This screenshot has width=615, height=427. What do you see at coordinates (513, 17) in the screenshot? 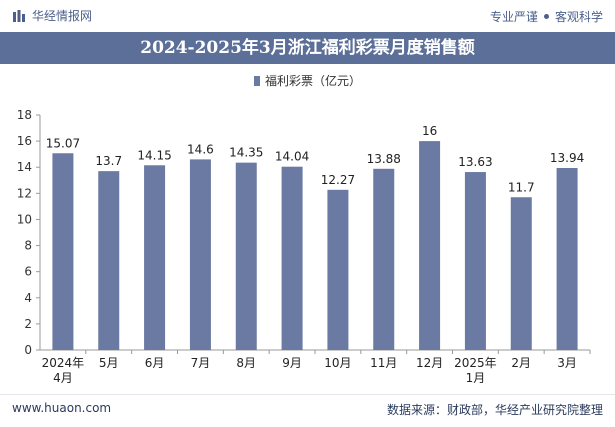
I see `tag-professional: 专业严谨` at bounding box center [513, 17].